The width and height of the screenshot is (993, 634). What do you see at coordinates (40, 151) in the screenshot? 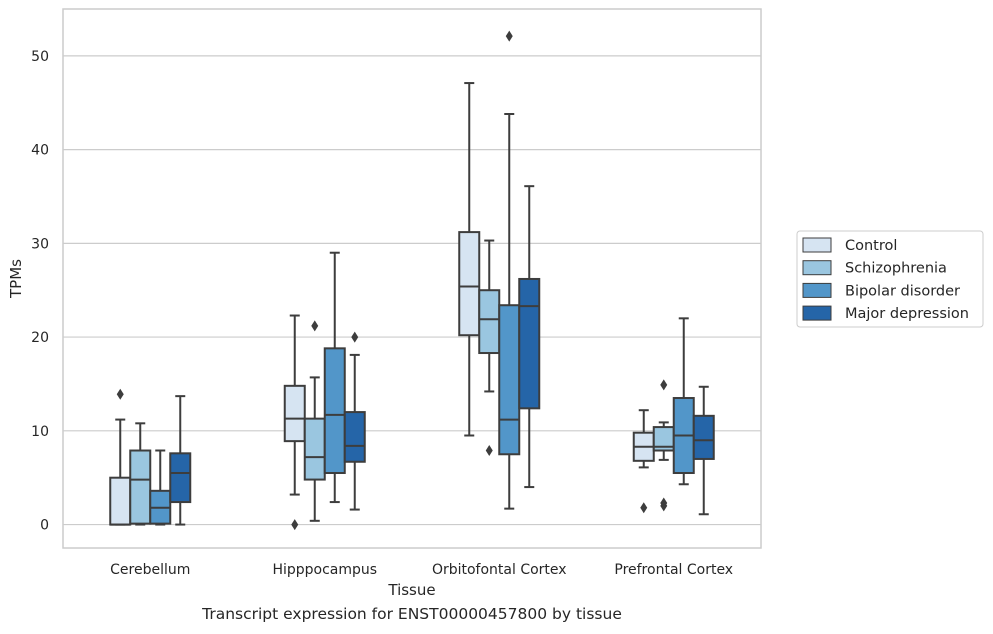
I see `y-tick-label-40: 40` at bounding box center [40, 151].